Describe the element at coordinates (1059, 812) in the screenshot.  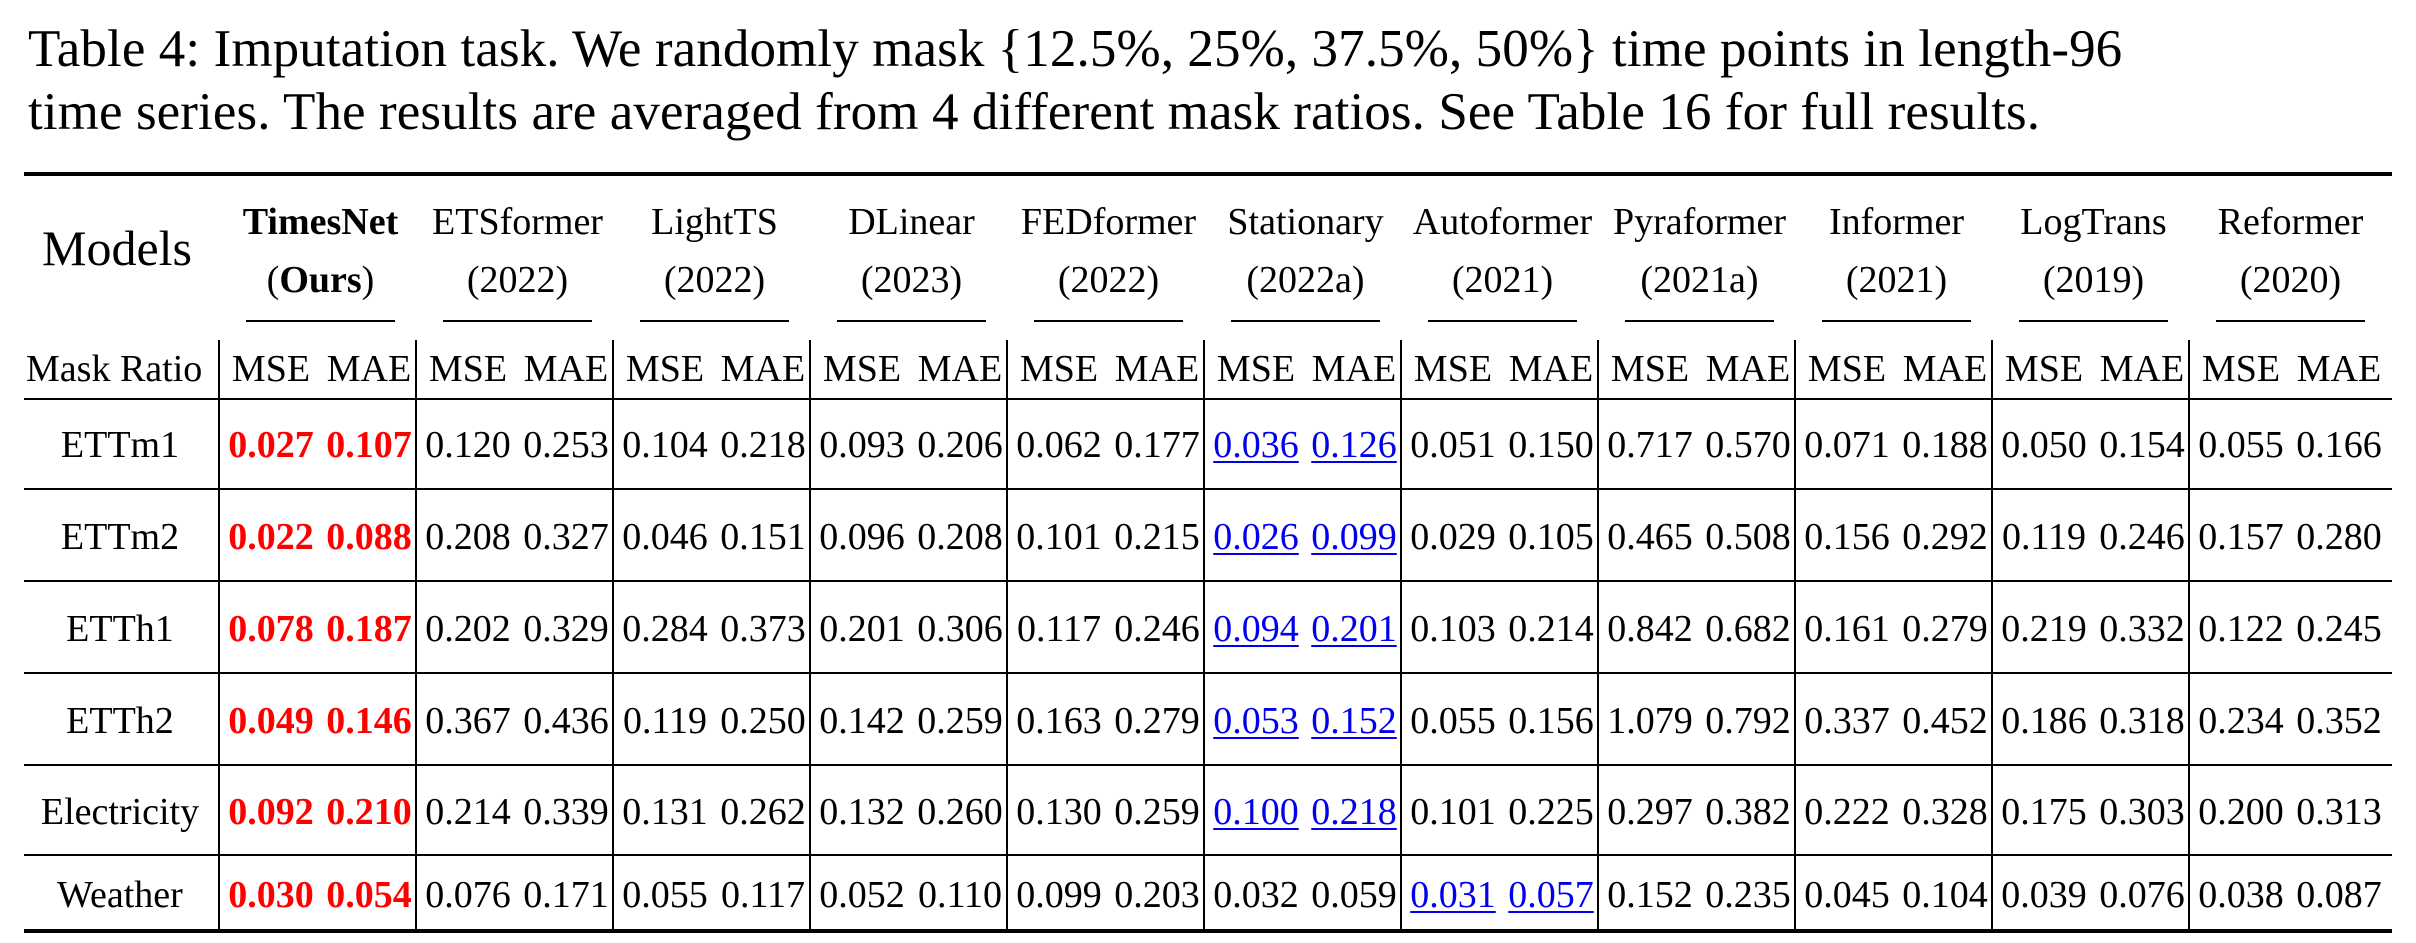
I see `table-cell: 0.130` at that location.